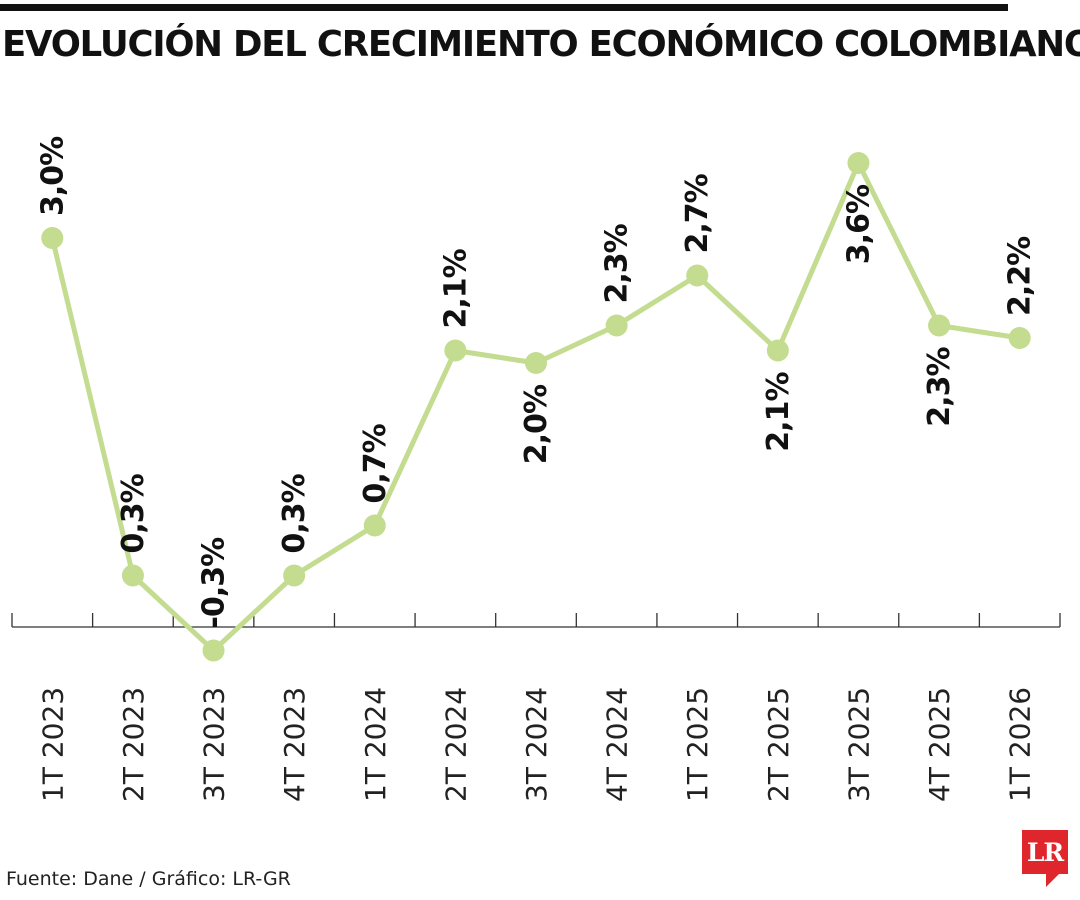 Image resolution: width=1080 pixels, height=900 pixels. Describe the element at coordinates (858, 224) in the screenshot. I see `data-label: 3,6%` at that location.